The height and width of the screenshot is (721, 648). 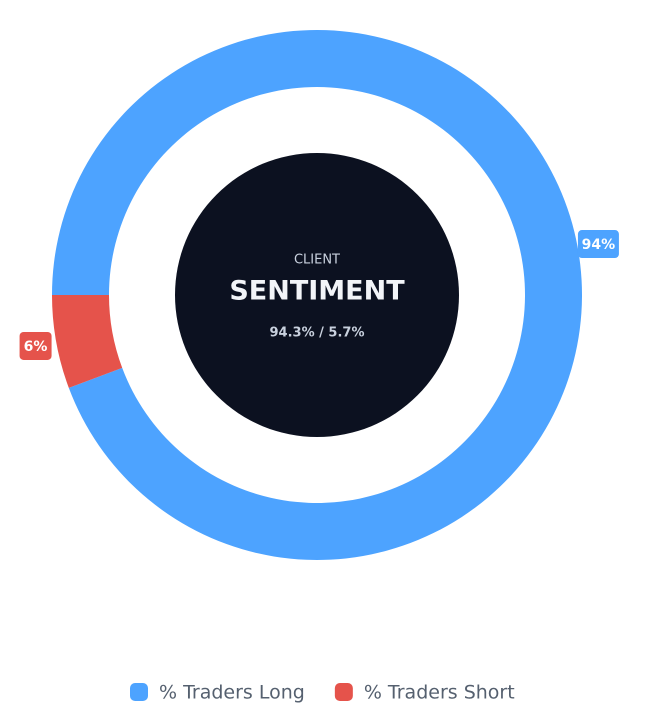 I want to click on value-label: 6%, so click(x=36, y=347).